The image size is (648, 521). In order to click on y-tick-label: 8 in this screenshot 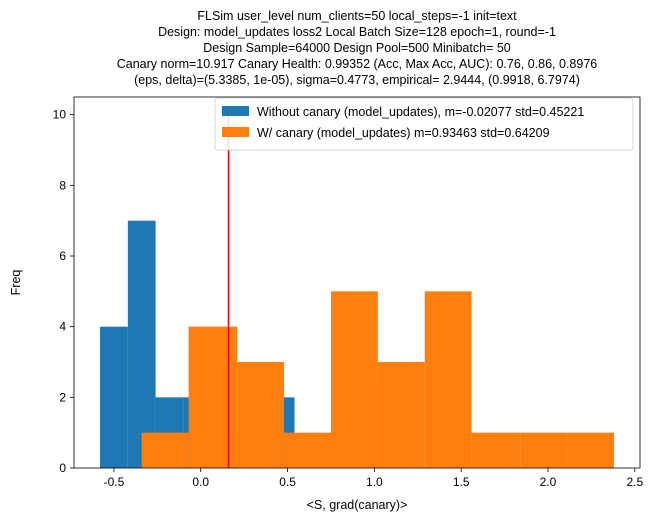, I will do `click(62, 185)`.